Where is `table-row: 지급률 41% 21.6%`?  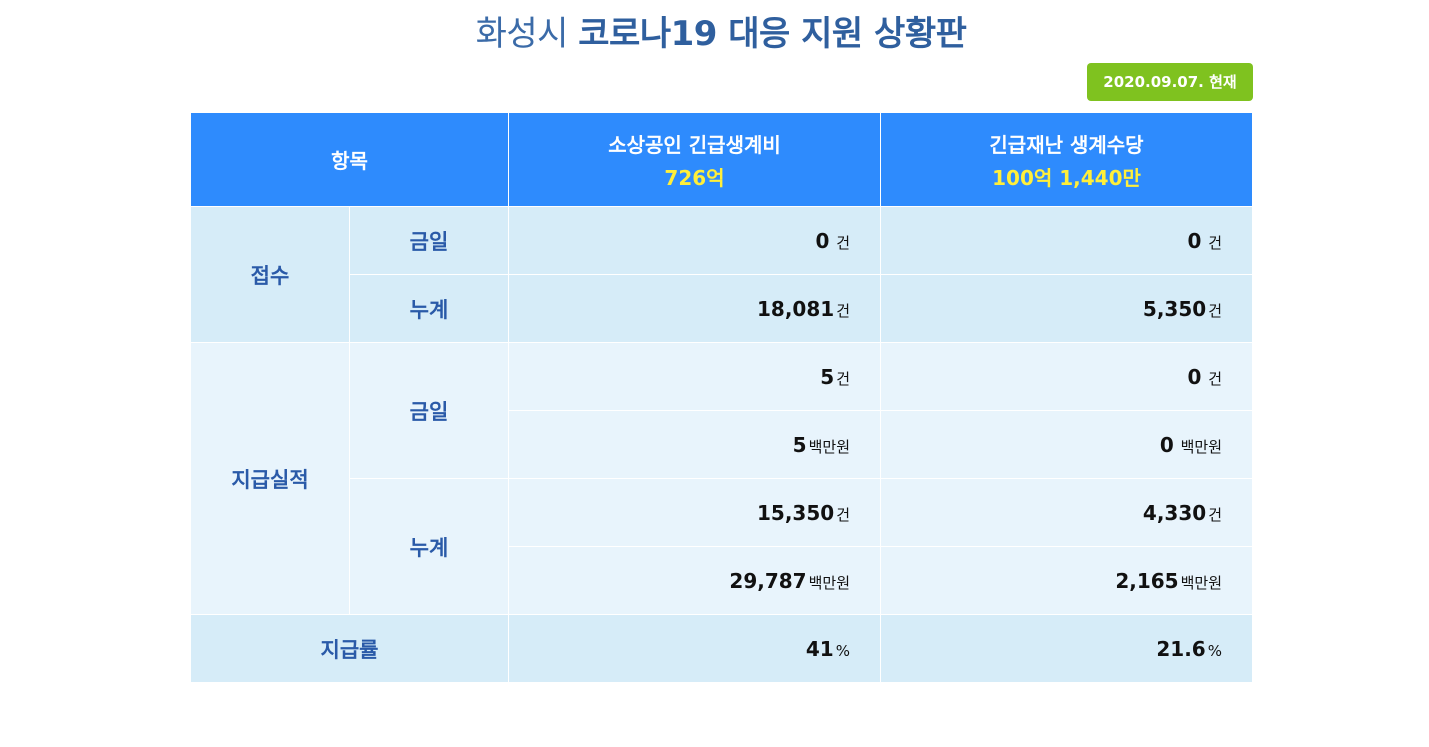
table-row: 지급률 41% 21.6% is located at coordinates (721, 648).